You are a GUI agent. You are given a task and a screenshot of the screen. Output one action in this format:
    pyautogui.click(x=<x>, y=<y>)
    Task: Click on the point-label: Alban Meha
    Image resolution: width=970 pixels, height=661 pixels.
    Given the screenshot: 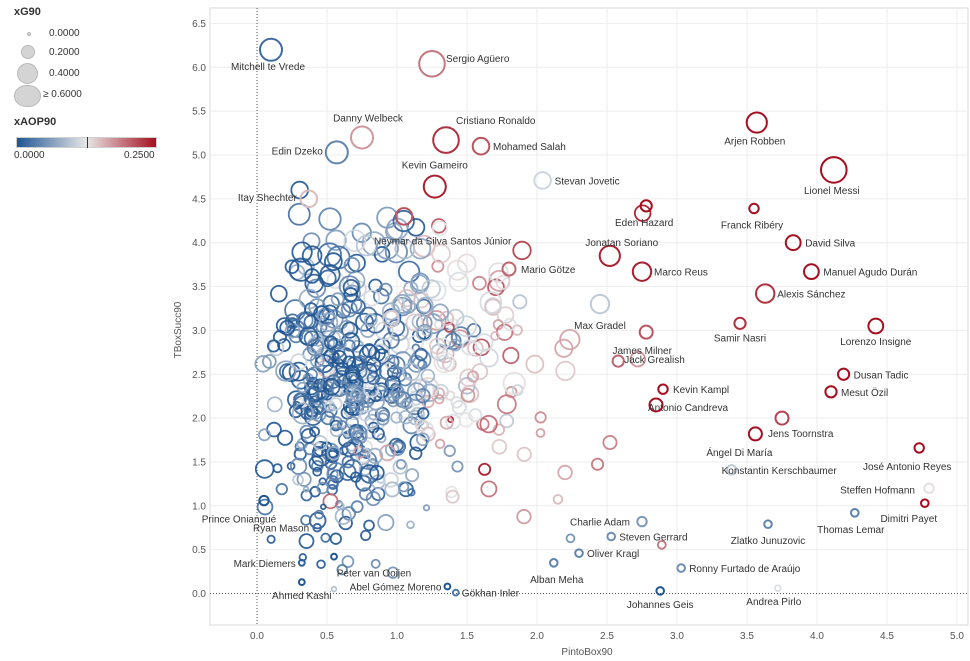 What is the action you would take?
    pyautogui.click(x=557, y=580)
    